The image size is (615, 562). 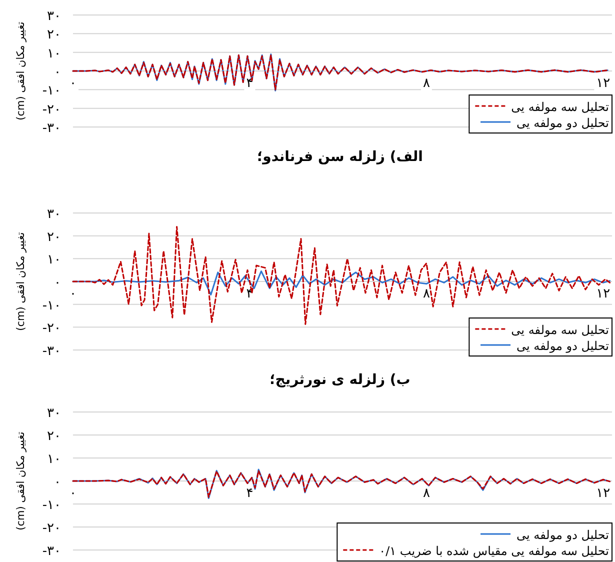 What do you see at coordinates (250, 493) in the screenshot?
I see `x-tick-label: ۴` at bounding box center [250, 493].